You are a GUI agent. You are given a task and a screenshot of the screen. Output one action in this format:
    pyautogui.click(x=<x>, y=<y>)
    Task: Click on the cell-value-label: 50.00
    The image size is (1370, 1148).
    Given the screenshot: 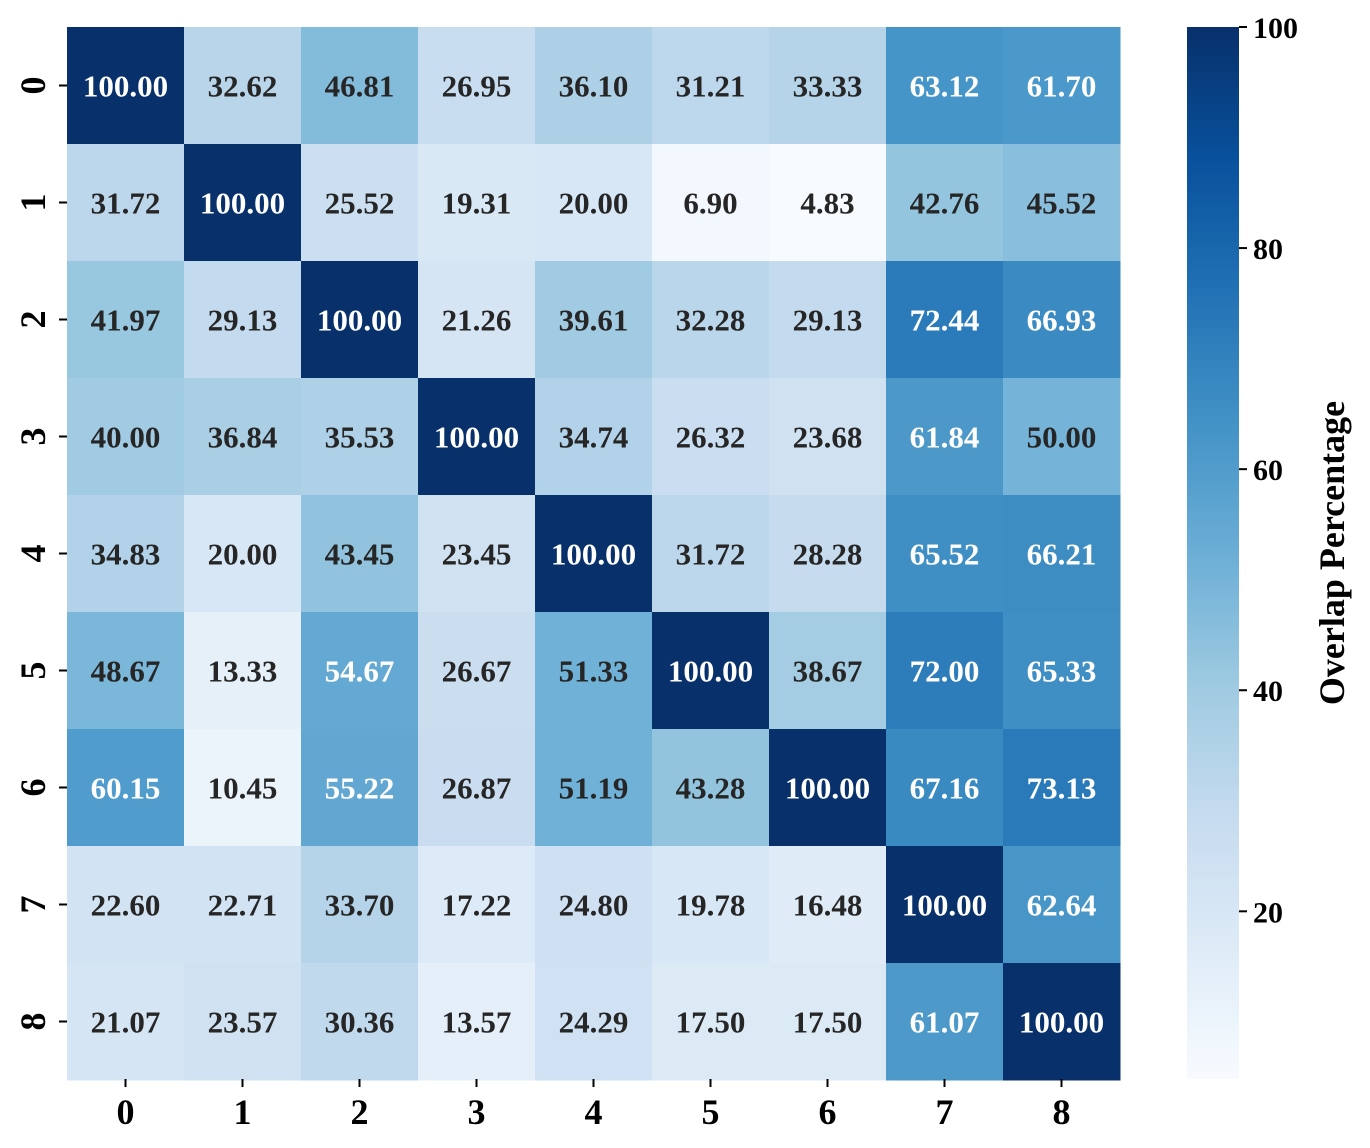 What is the action you would take?
    pyautogui.click(x=1062, y=437)
    